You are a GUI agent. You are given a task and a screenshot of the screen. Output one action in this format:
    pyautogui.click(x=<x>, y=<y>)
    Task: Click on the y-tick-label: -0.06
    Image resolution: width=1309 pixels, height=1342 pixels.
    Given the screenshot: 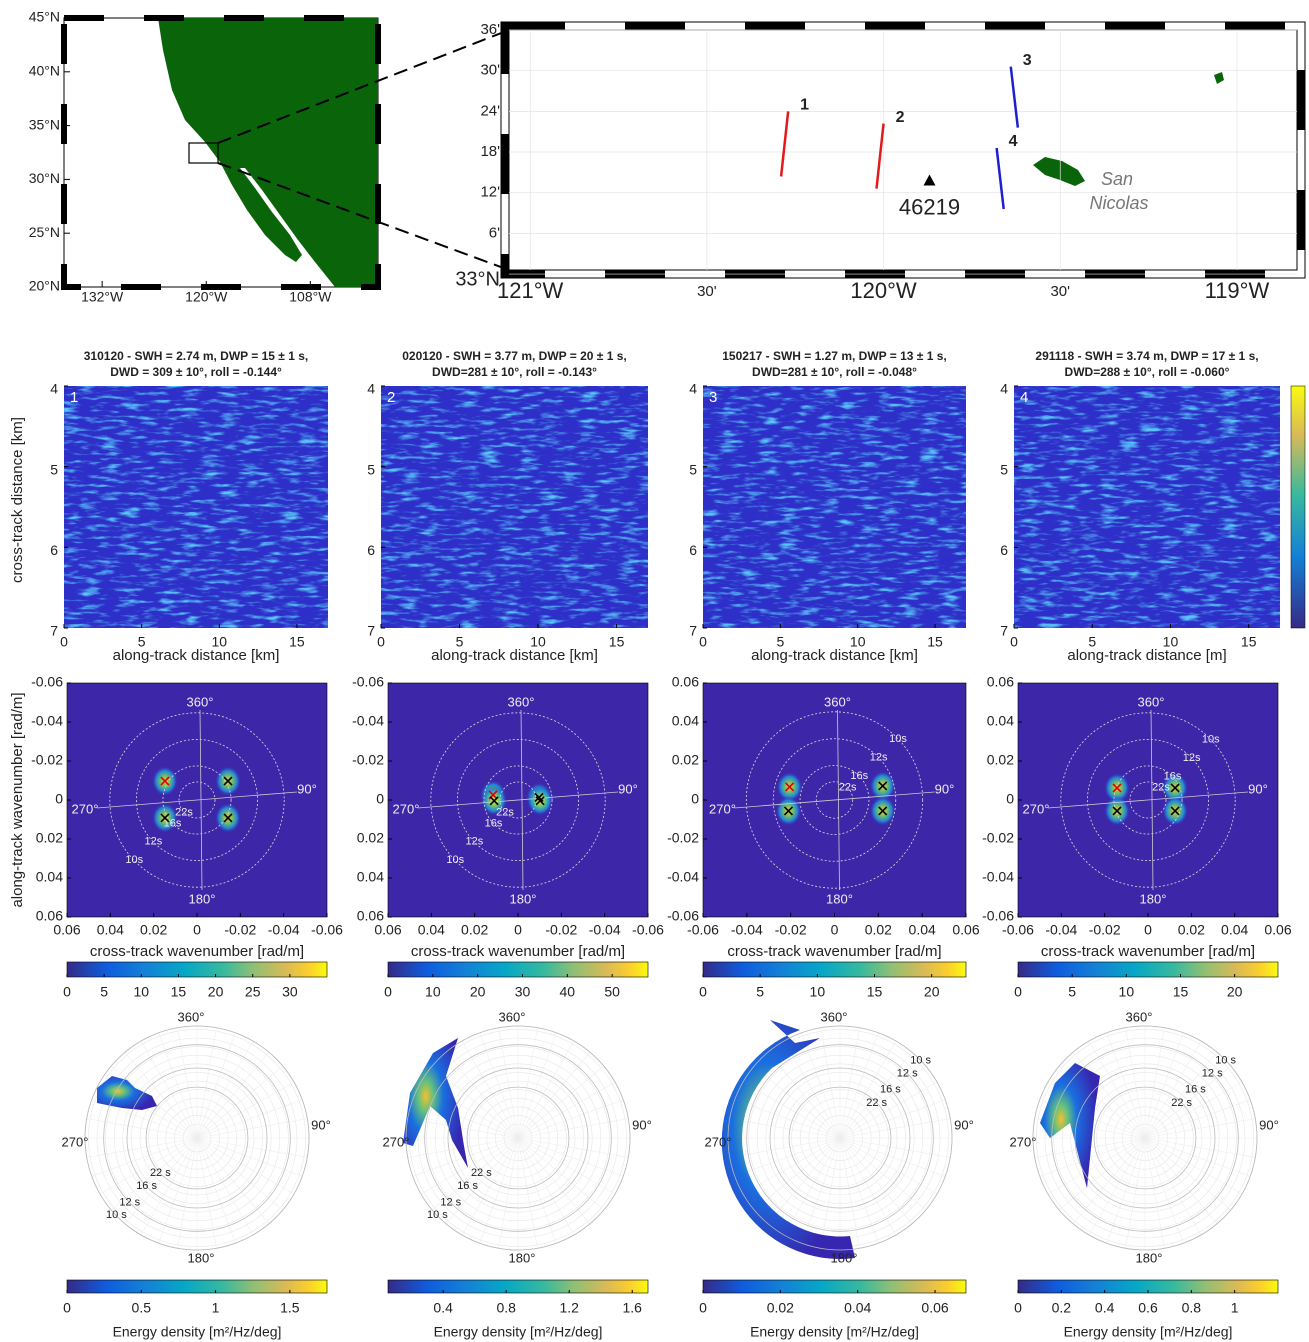 What is the action you would take?
    pyautogui.click(x=368, y=682)
    